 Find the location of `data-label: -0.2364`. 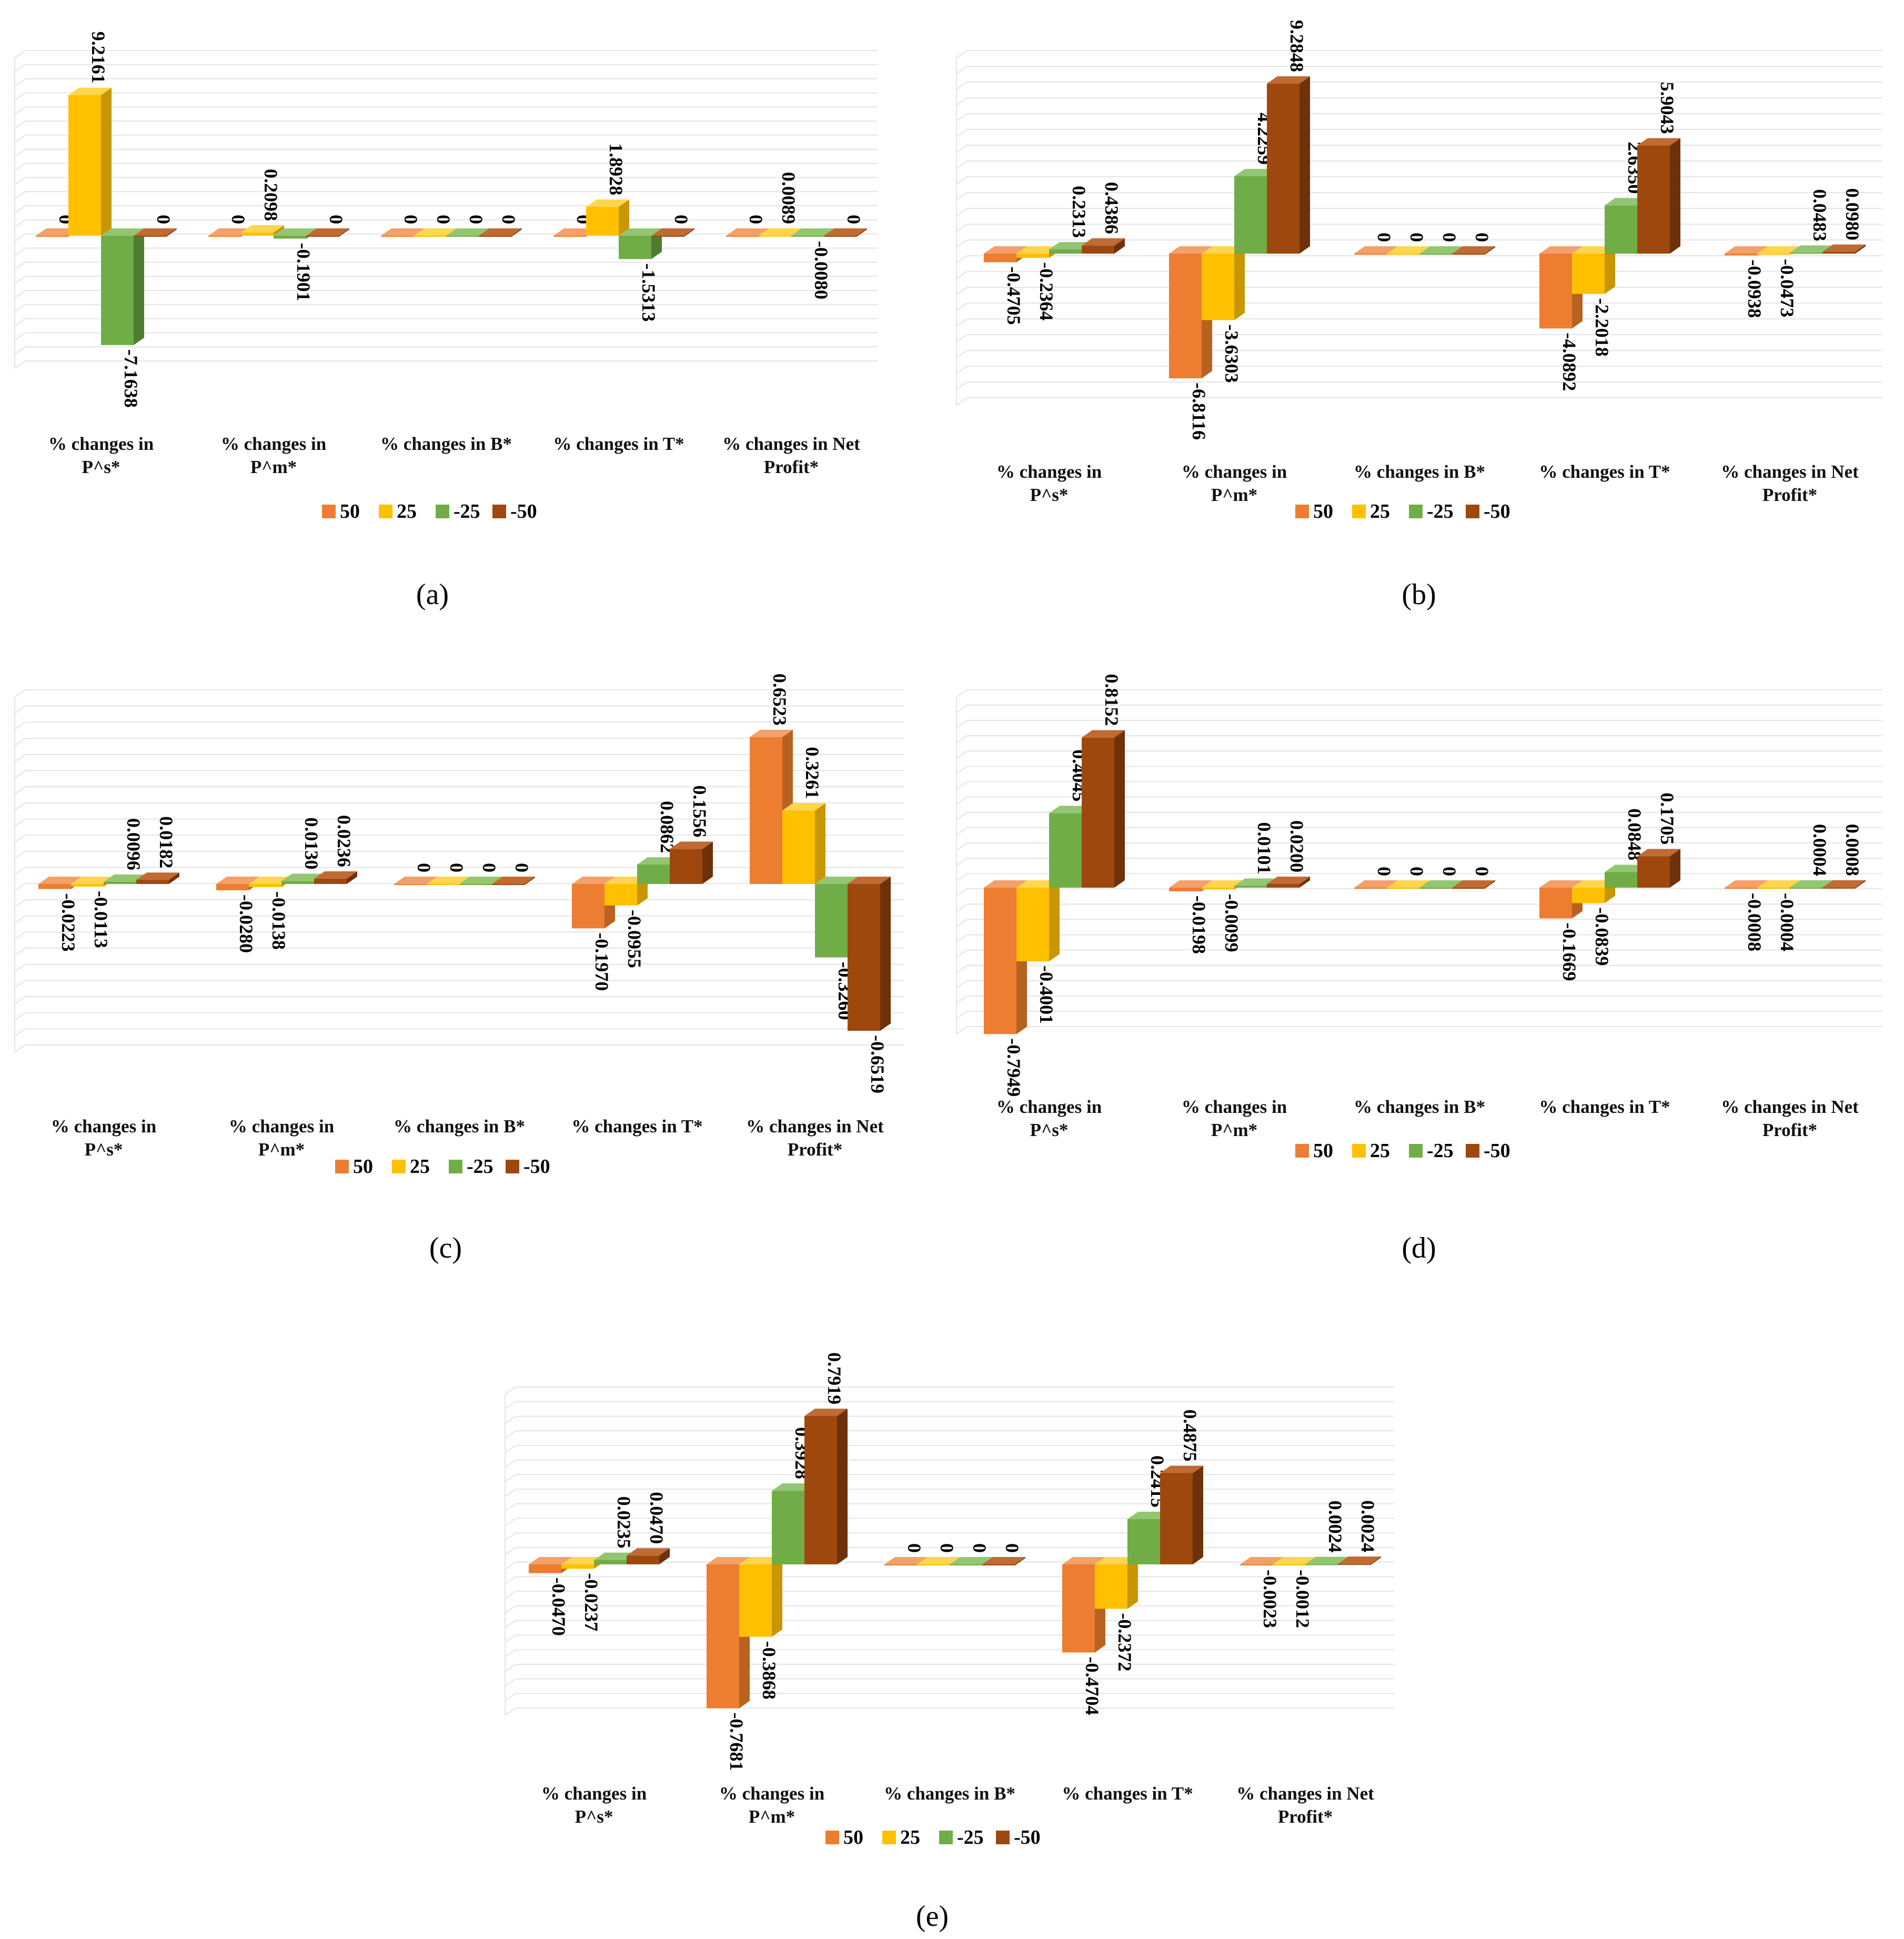

data-label: -0.2364 is located at coordinates (1046, 291).